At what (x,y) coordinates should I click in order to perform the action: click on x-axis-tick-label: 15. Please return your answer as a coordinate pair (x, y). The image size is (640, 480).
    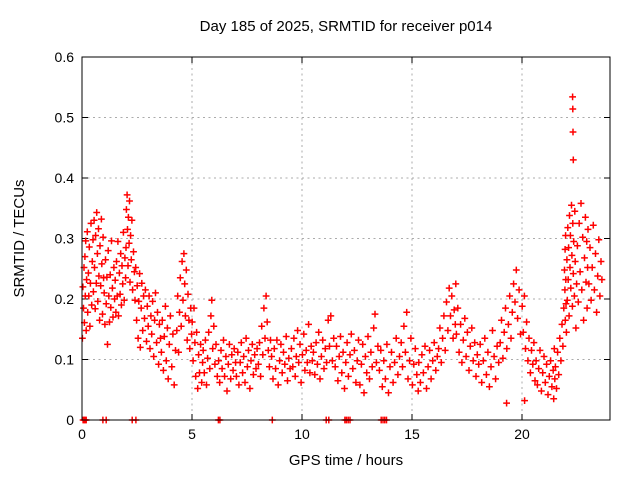
    Looking at the image, I should click on (412, 434).